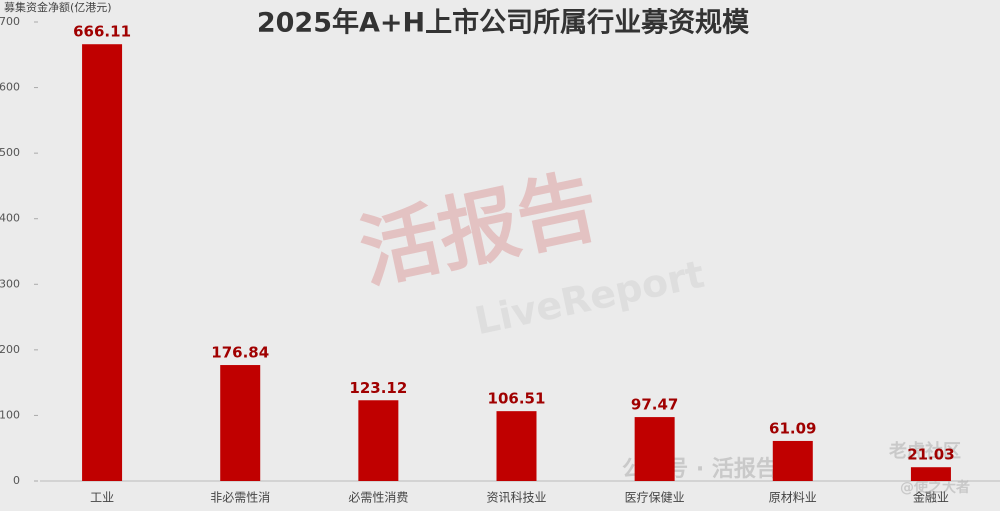 This screenshot has height=511, width=1000. Describe the element at coordinates (931, 497) in the screenshot. I see `x-tick-label: 金融业` at that location.